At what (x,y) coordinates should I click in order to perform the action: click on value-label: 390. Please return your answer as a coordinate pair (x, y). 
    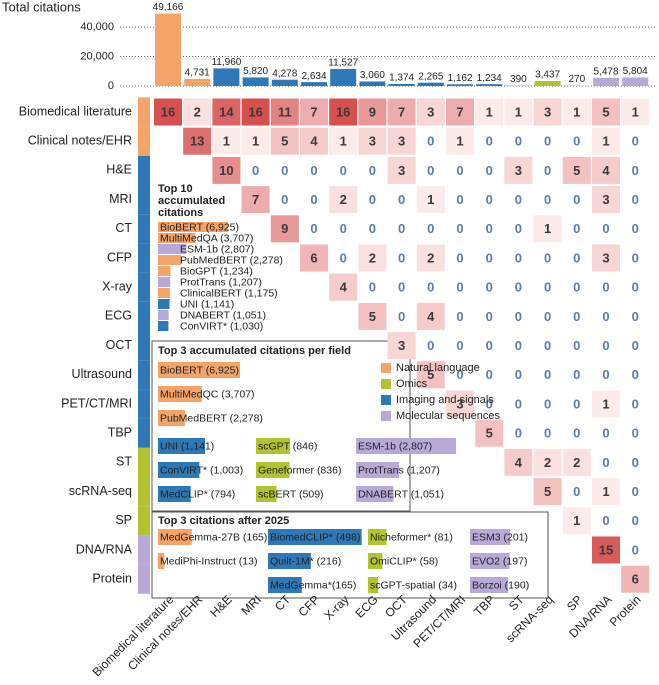
    Looking at the image, I should click on (518, 79).